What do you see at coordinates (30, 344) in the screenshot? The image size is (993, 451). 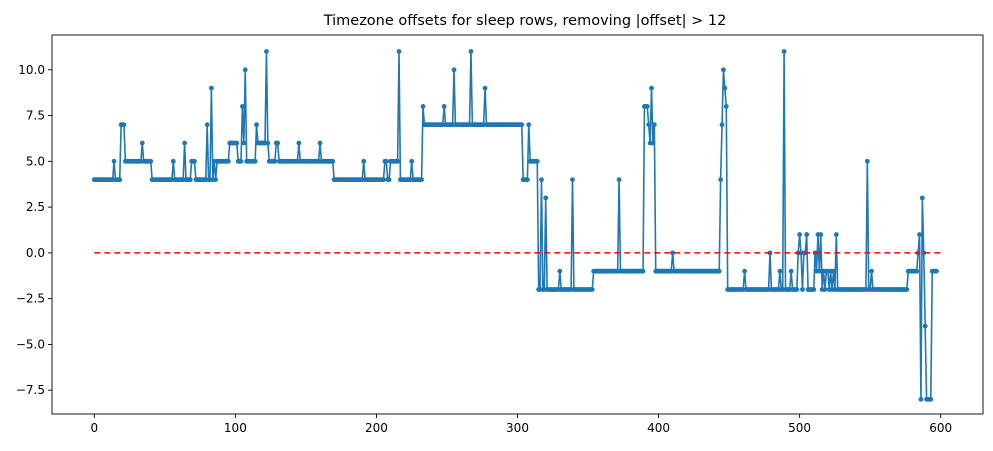 I see `y-tick-label: −5.0` at bounding box center [30, 344].